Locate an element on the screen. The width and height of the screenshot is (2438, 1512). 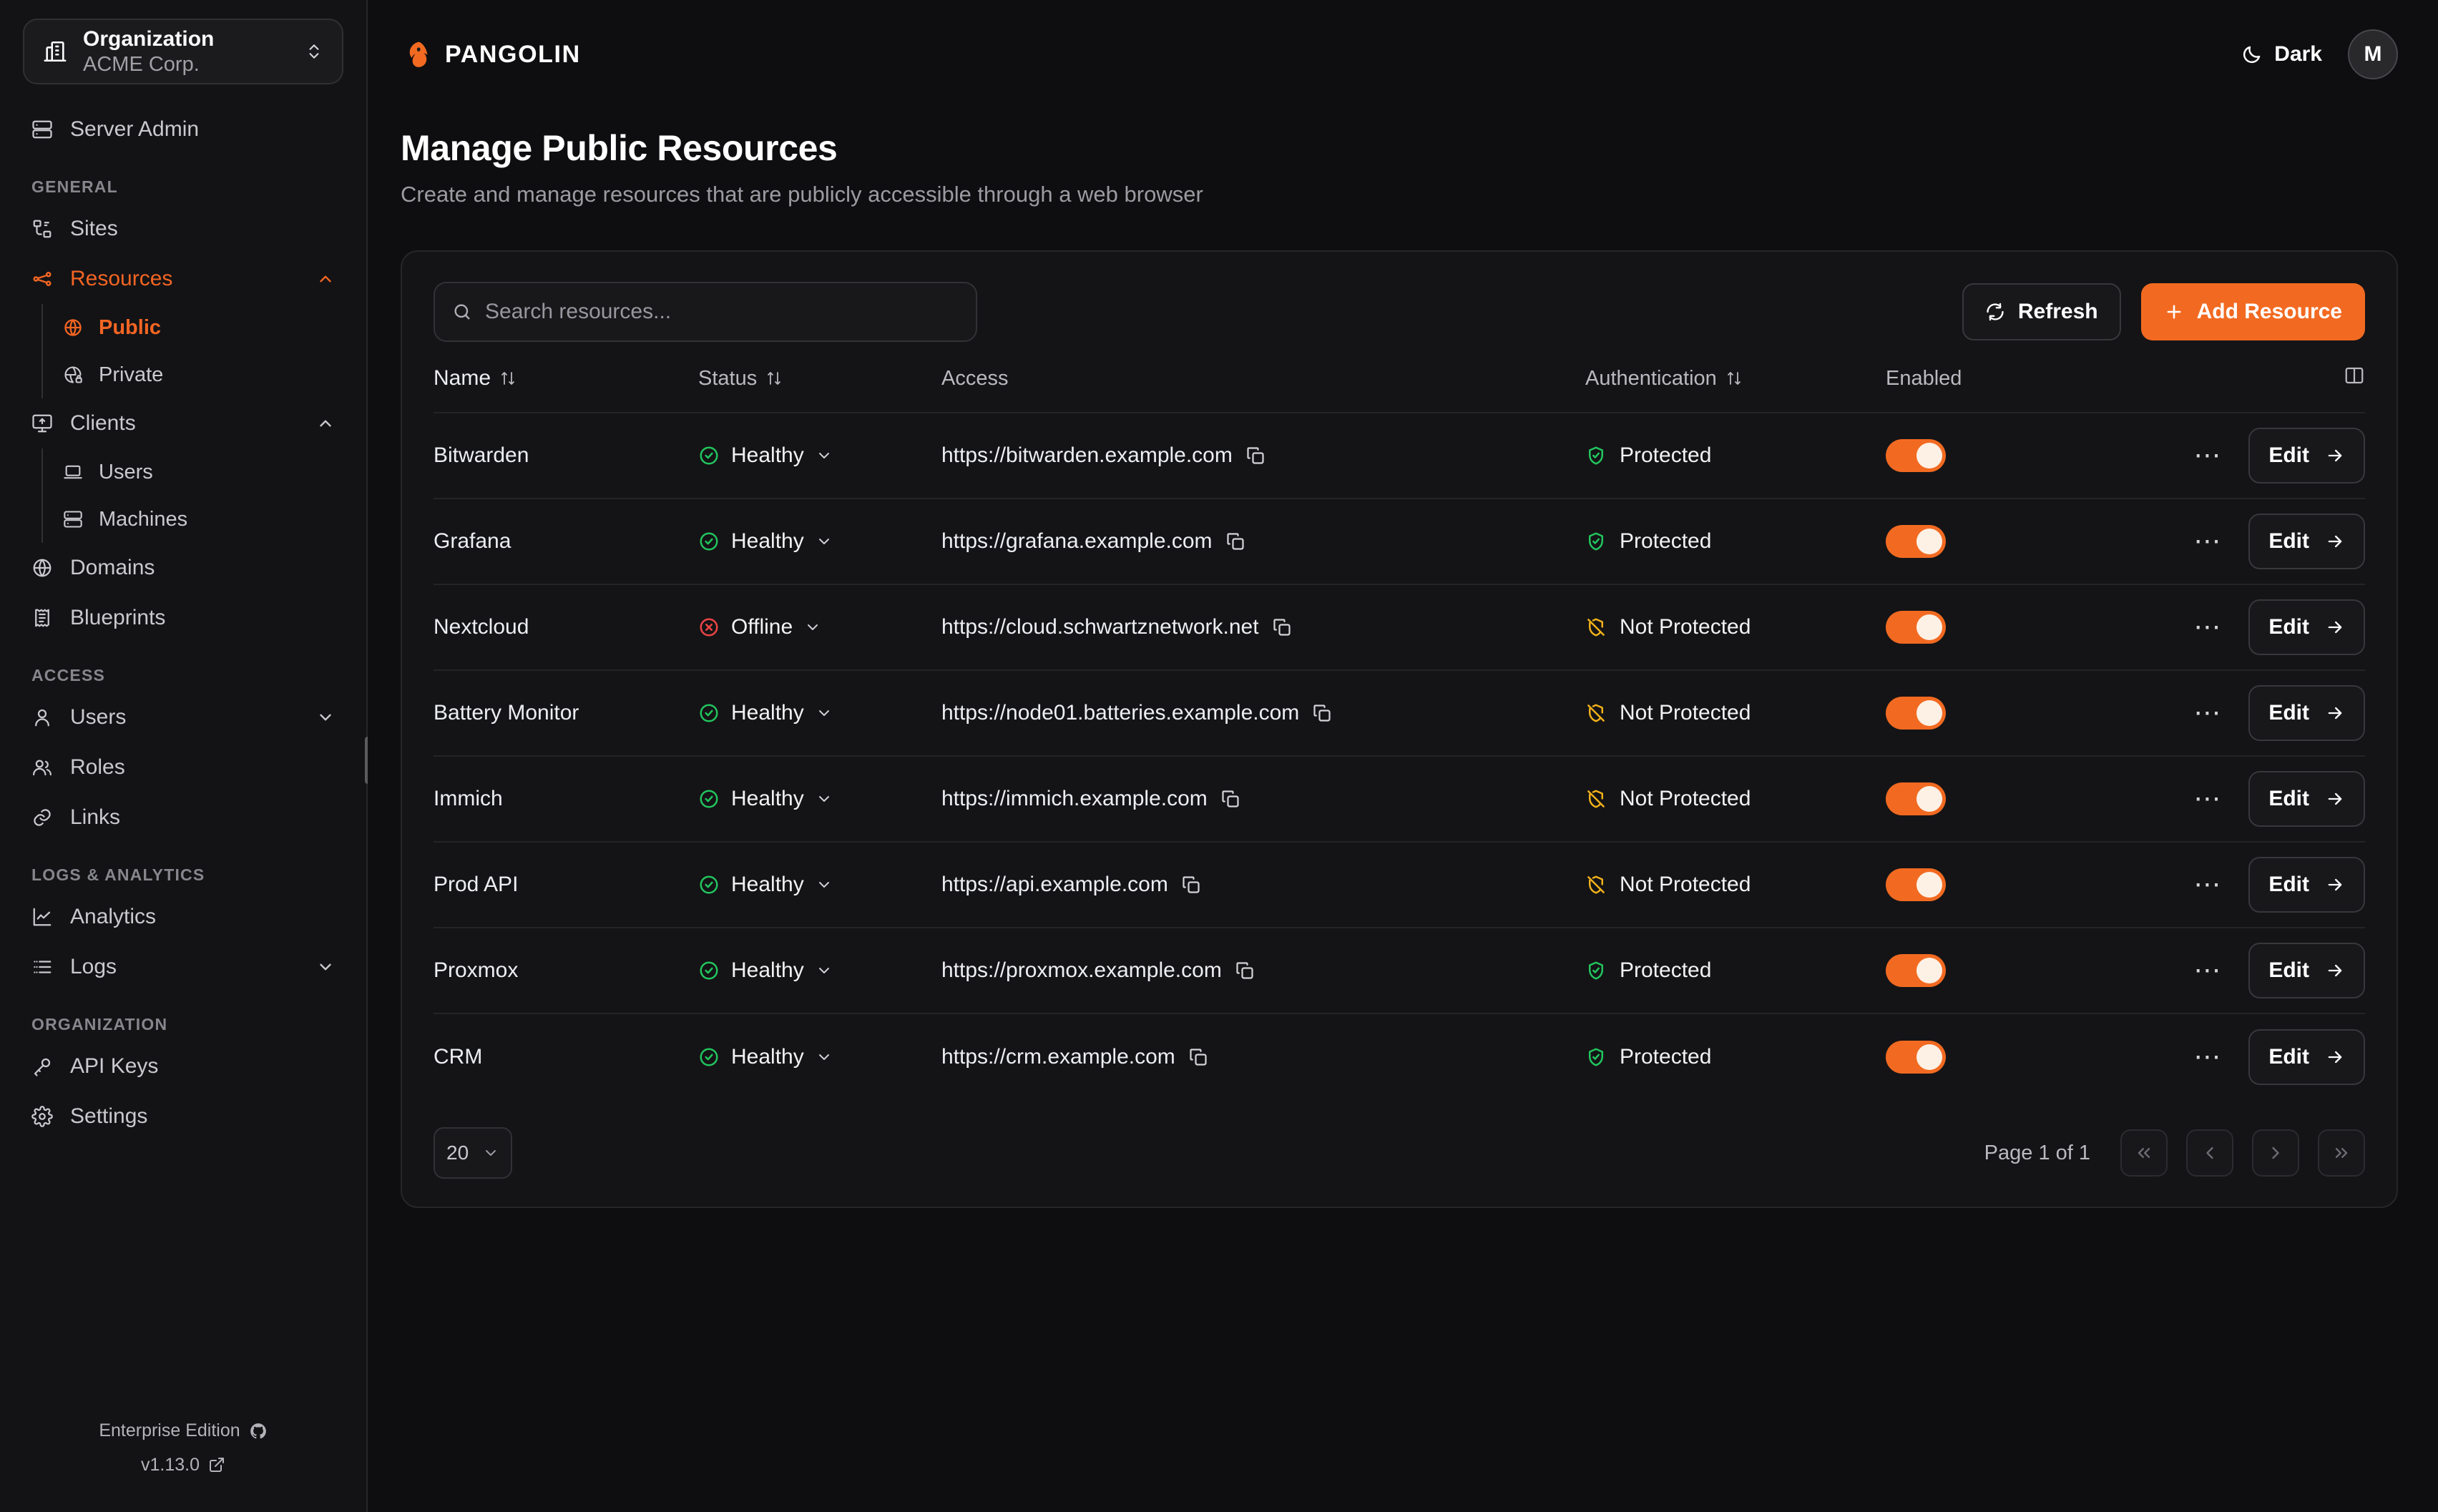
access-url: https://bitwarden.example.com is located at coordinates (1087, 455).